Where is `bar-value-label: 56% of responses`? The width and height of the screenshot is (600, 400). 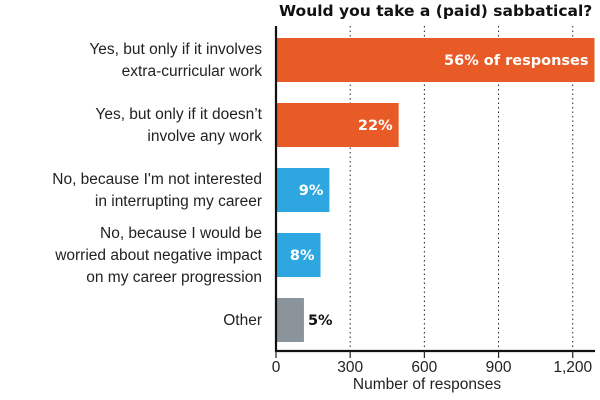 bar-value-label: 56% of responses is located at coordinates (516, 61).